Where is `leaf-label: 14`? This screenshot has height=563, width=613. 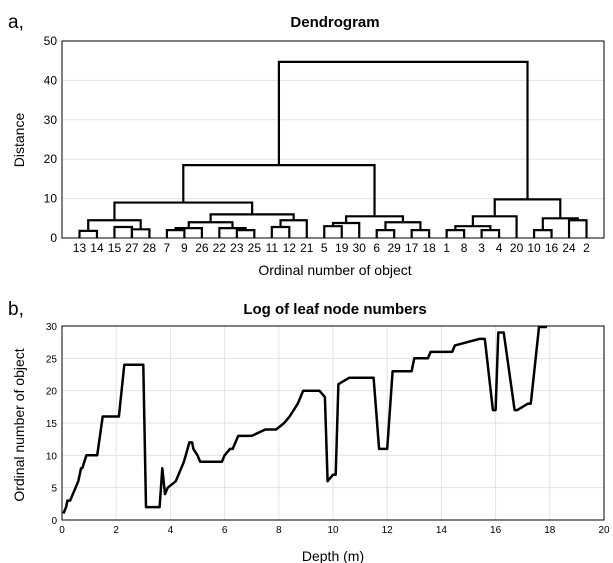 leaf-label: 14 is located at coordinates (97, 248).